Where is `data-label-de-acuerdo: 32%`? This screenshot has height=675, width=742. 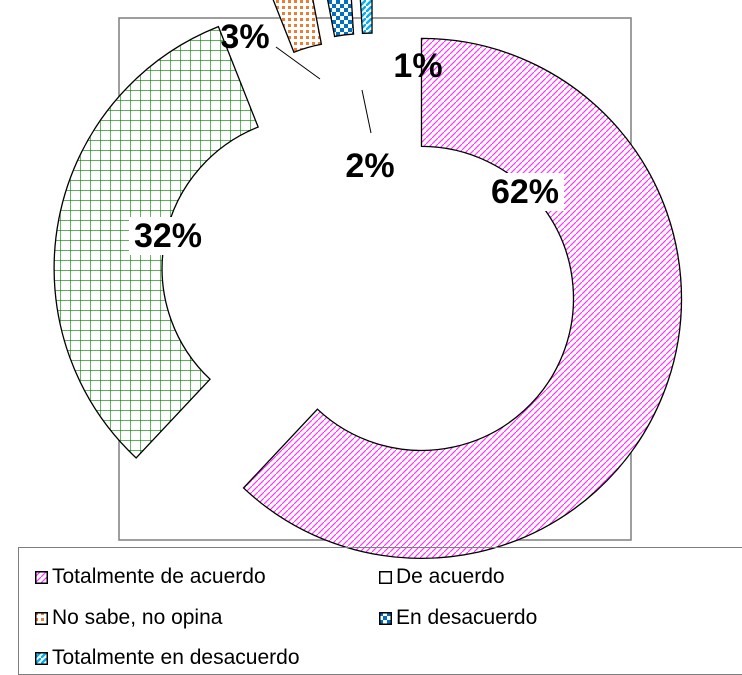
data-label-de-acuerdo: 32% is located at coordinates (168, 236).